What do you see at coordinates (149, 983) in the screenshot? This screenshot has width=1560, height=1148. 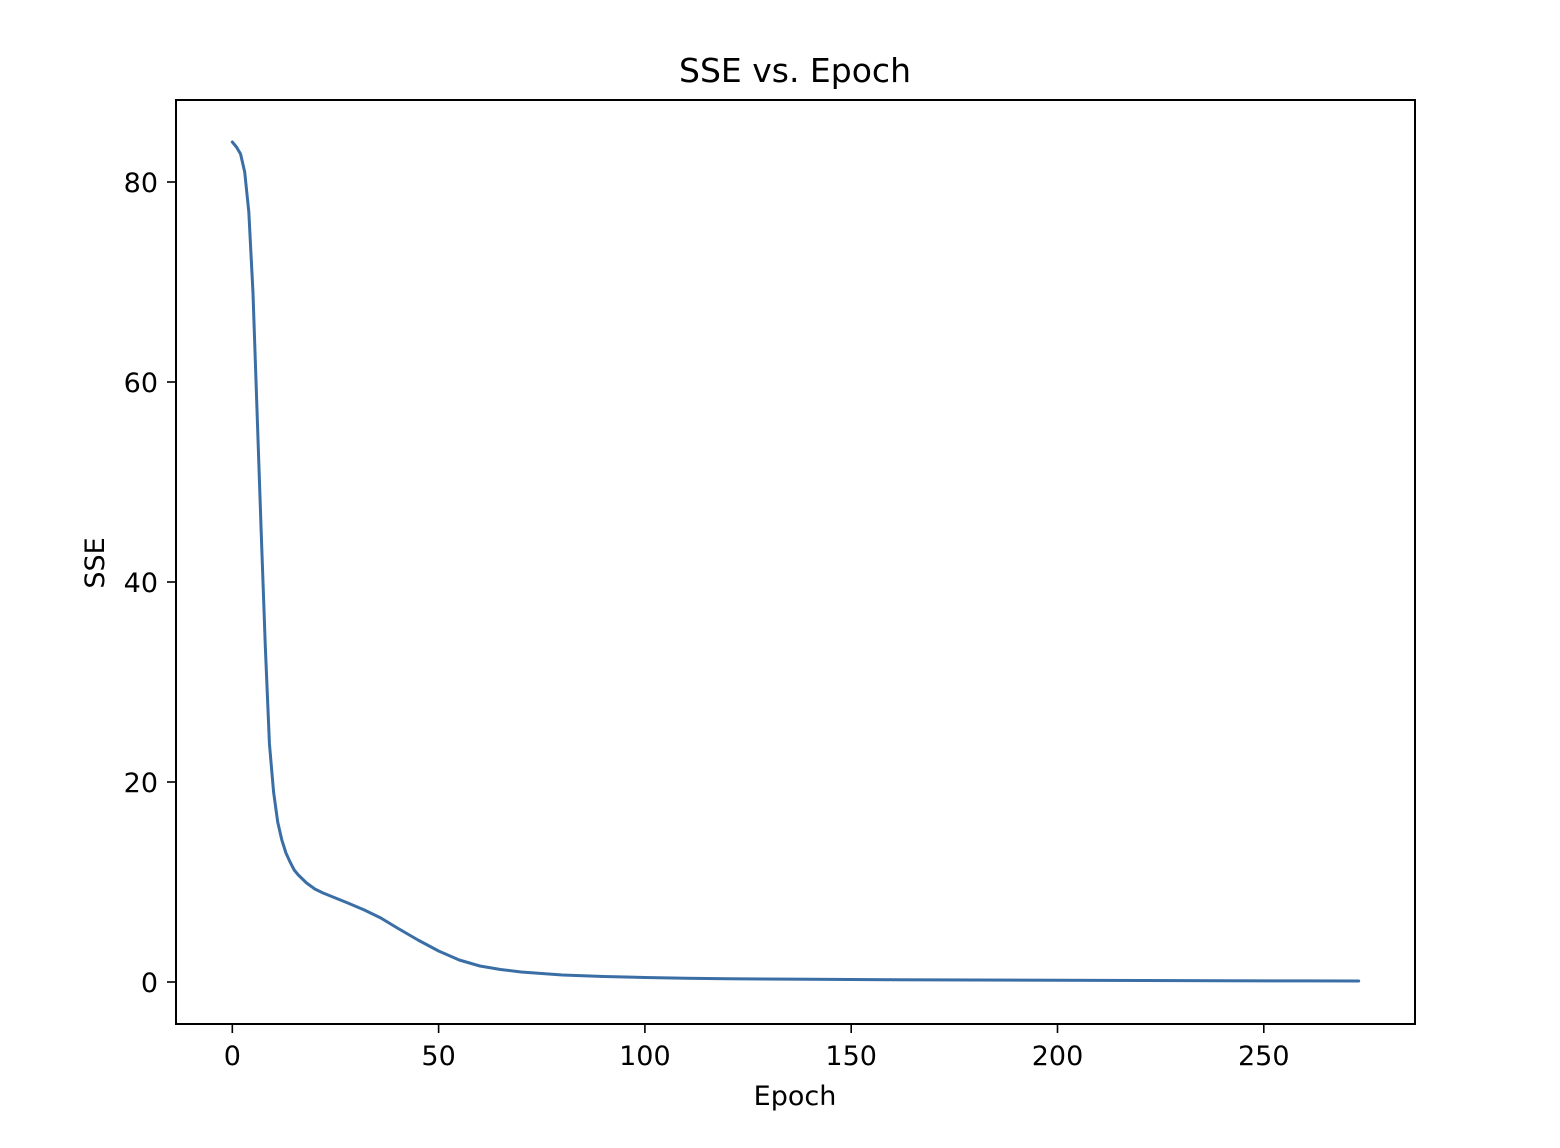 I see `y-tick-label: 0` at bounding box center [149, 983].